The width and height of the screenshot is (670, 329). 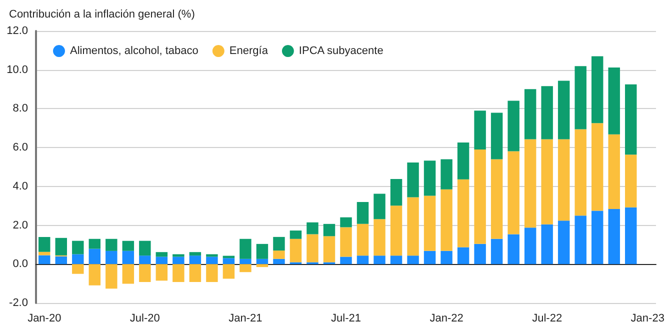 What do you see at coordinates (17, 31) in the screenshot?
I see `y-tick-label: 12.0` at bounding box center [17, 31].